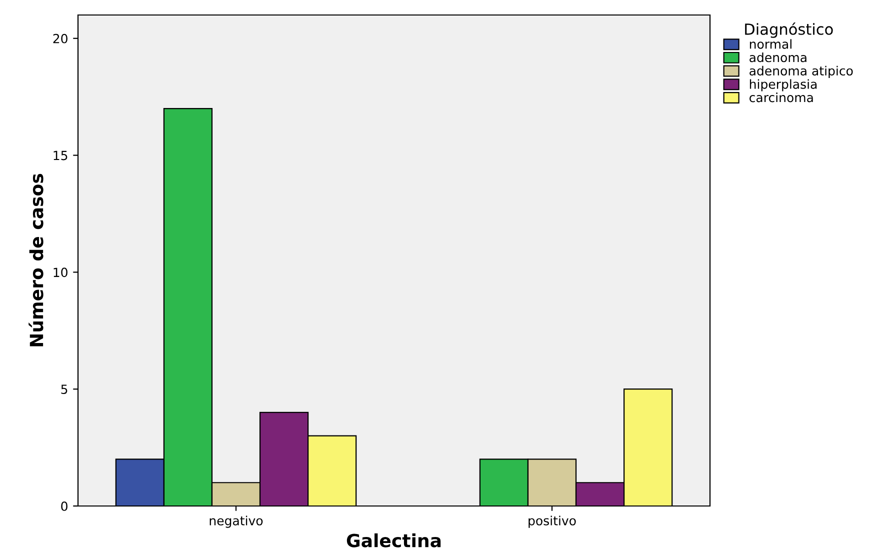 The height and width of the screenshot is (554, 869). Describe the element at coordinates (783, 85) in the screenshot. I see `legend-label: hiperplasia` at that location.